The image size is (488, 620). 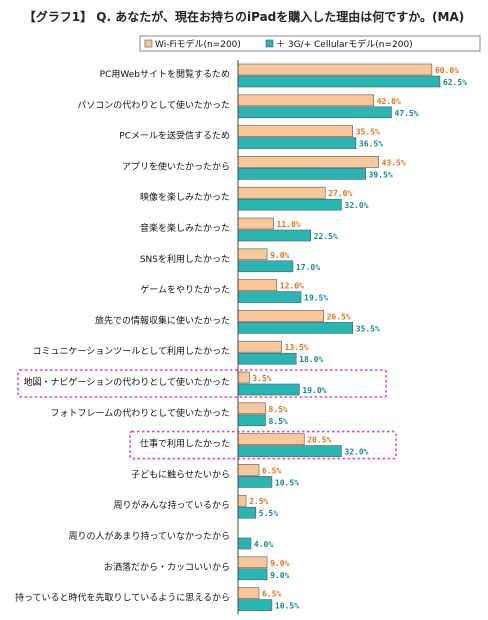 What do you see at coordinates (185, 290) in the screenshot?
I see `category-label: ゲームをやりたかった` at bounding box center [185, 290].